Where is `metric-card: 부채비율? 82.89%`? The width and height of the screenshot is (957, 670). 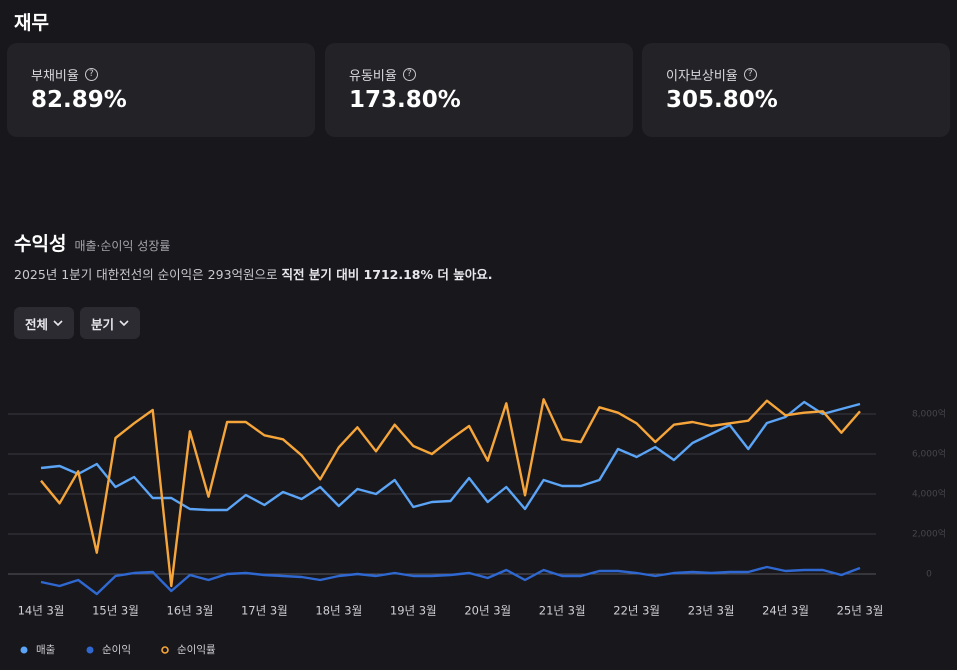
metric-card: 부채비율? 82.89% is located at coordinates (161, 90).